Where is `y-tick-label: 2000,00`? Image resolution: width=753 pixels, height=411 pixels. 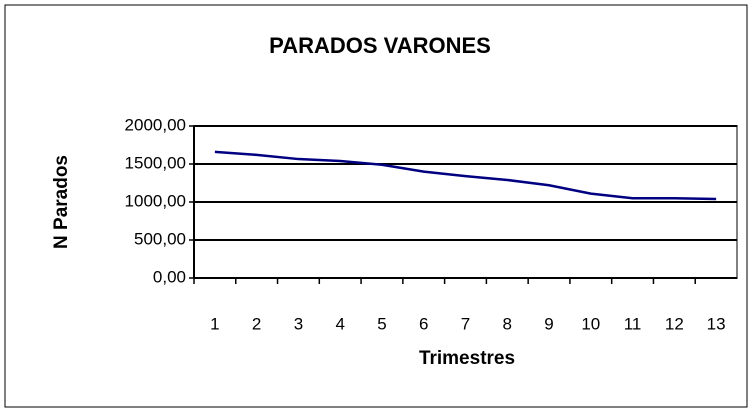
y-tick-label: 2000,00 is located at coordinates (155, 124).